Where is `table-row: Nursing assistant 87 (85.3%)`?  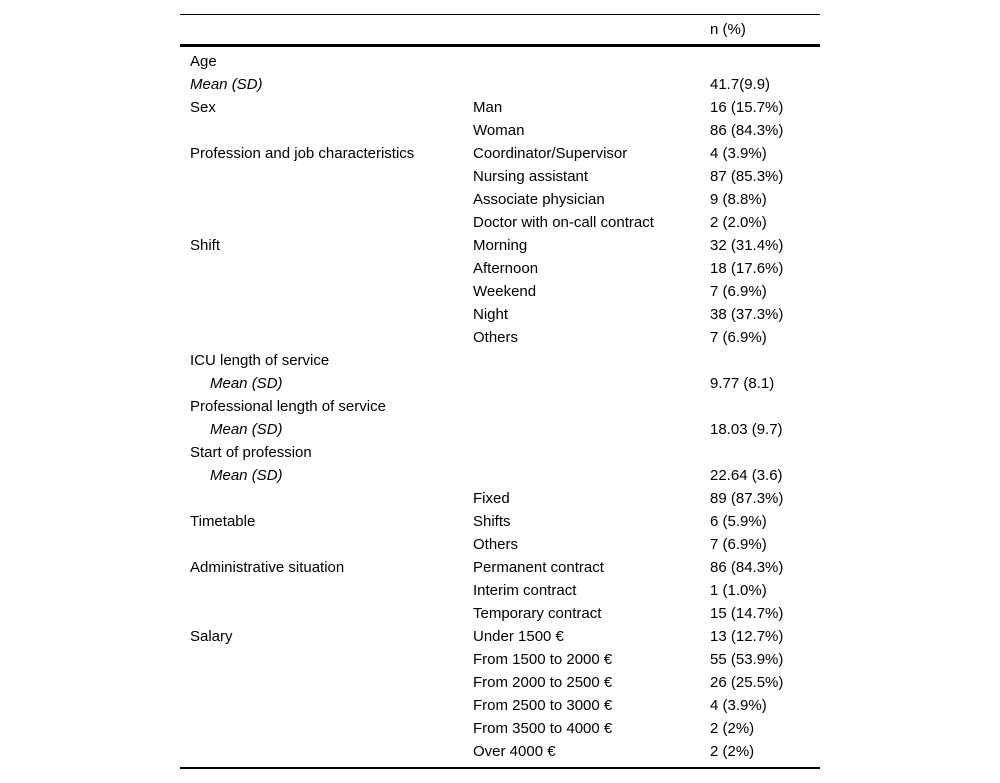 table-row: Nursing assistant 87 (85.3%) is located at coordinates (500, 176).